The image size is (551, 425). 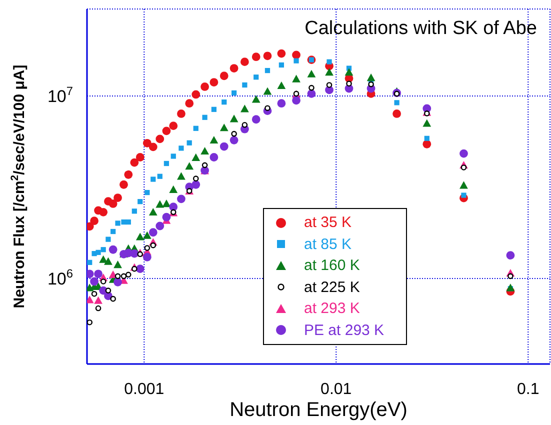 What do you see at coordinates (332, 265) in the screenshot?
I see `legend-label: at 160 K` at bounding box center [332, 265].